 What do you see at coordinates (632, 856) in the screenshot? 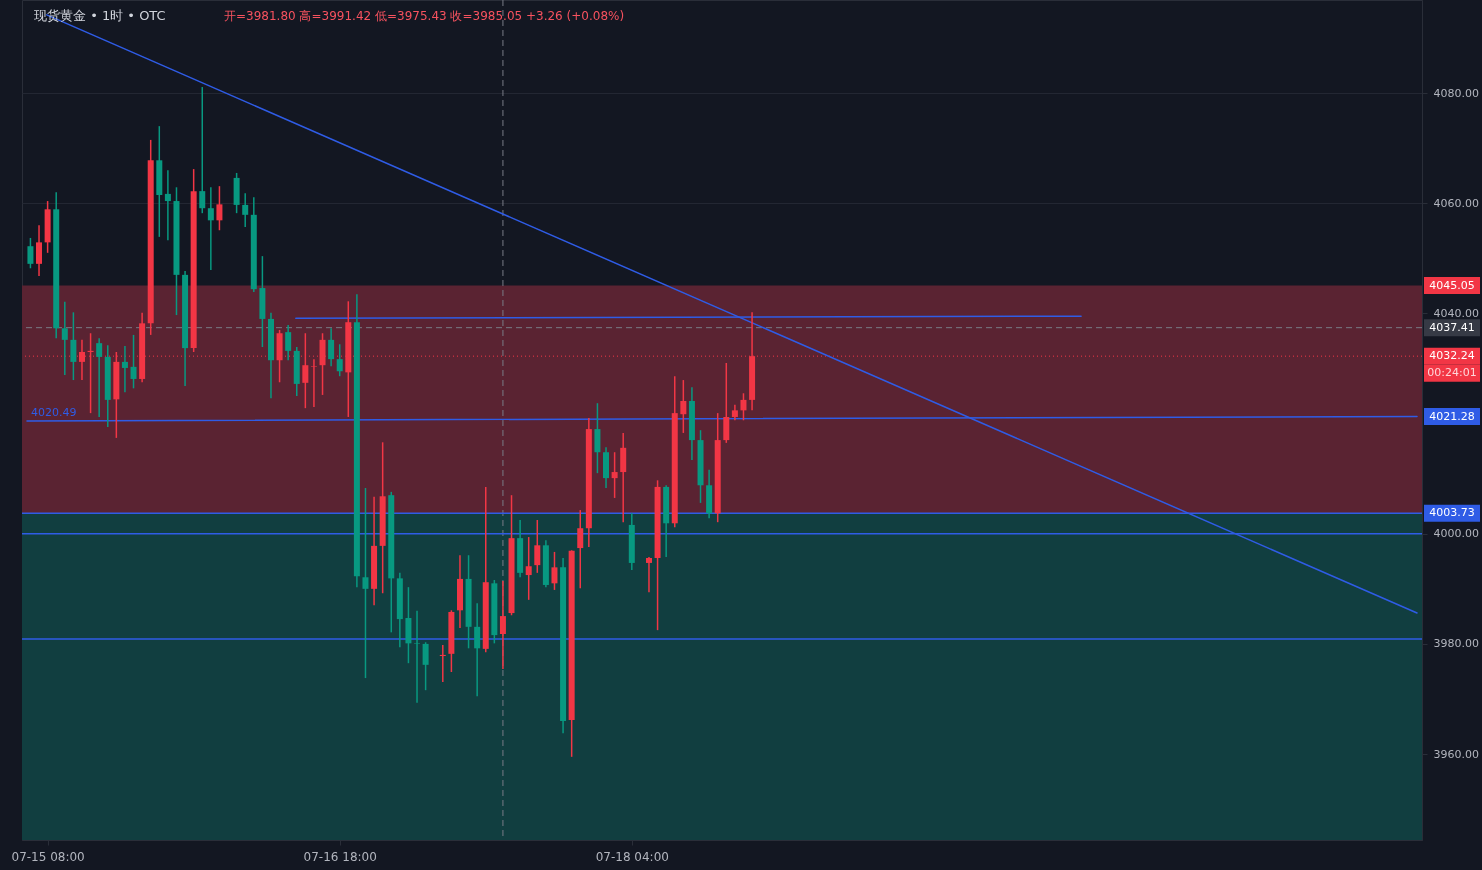
I see `x-tick-label: 07-18 04:00` at bounding box center [632, 856].